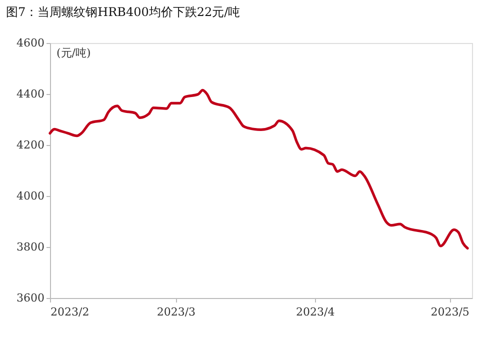 This screenshot has width=500, height=347. I want to click on chart-title: 图7：当周螺纹钢HRB400均价下跌22元/吨, so click(123, 12).